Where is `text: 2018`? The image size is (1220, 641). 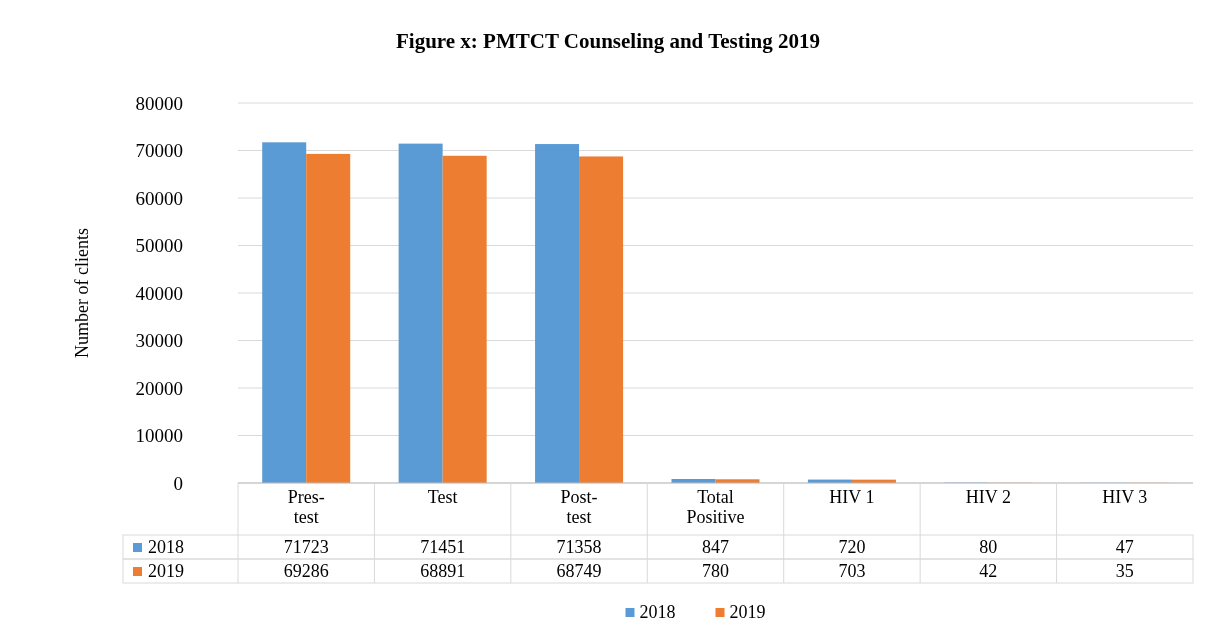
text: 2018 is located at coordinates (657, 612).